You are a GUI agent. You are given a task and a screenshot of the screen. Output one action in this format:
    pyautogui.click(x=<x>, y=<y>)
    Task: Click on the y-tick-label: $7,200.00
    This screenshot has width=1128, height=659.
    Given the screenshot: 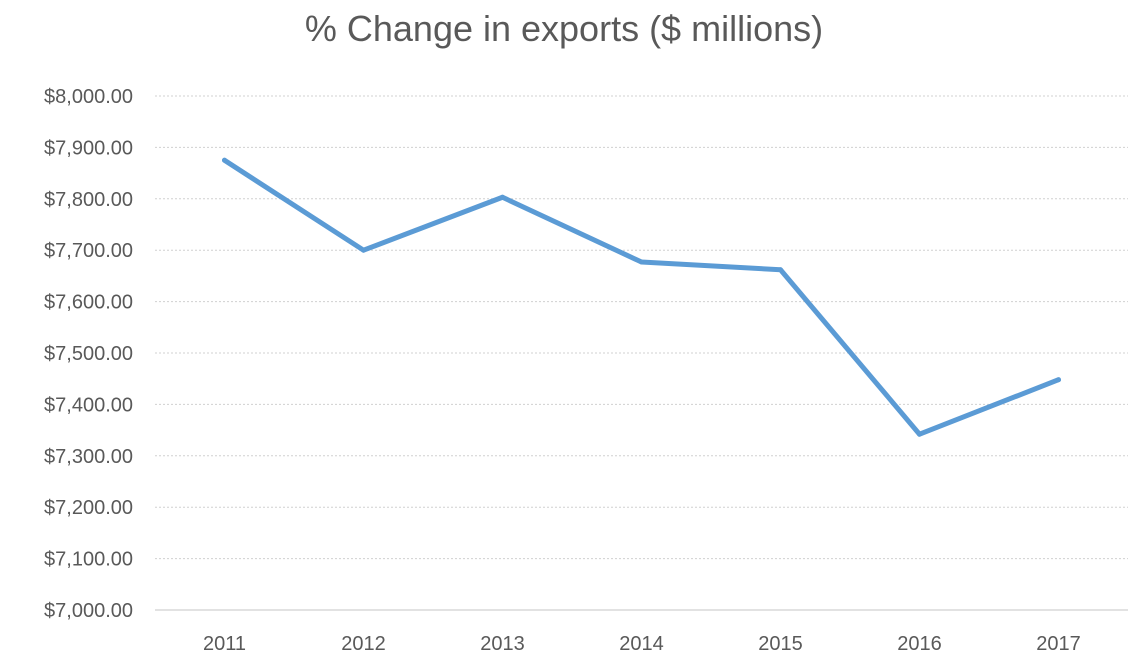 What is the action you would take?
    pyautogui.click(x=88, y=508)
    